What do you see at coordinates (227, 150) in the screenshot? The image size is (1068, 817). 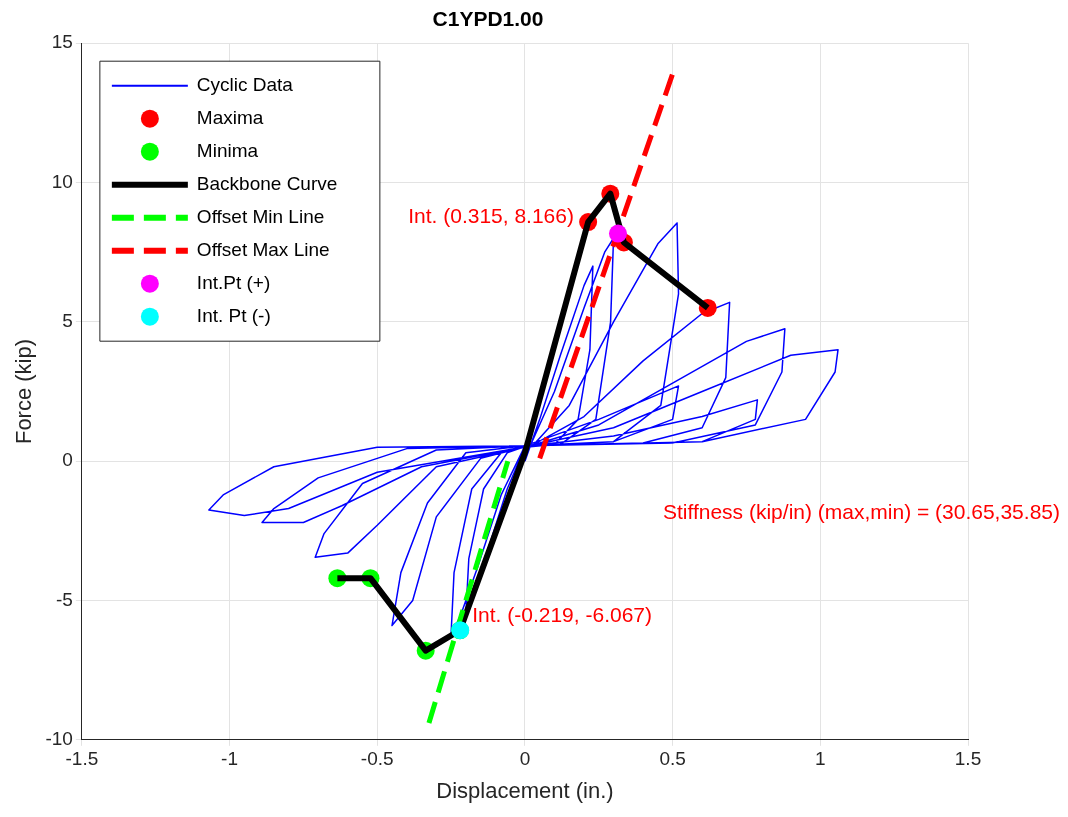 I see `legend-label: Minima` at bounding box center [227, 150].